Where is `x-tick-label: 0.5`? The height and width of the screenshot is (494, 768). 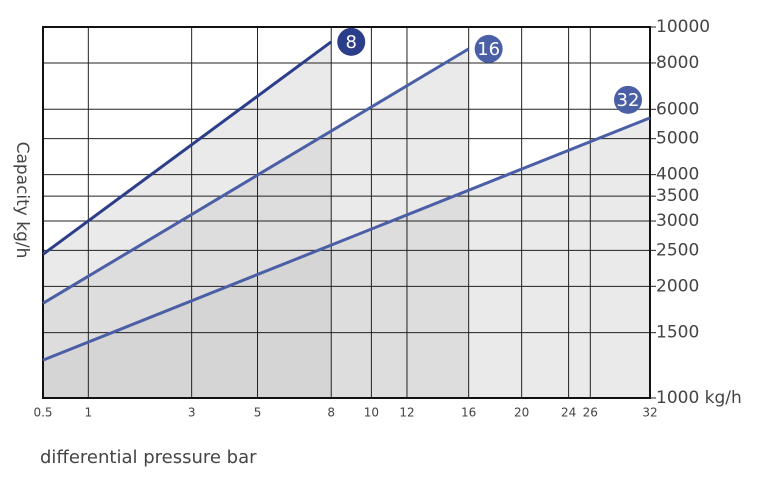 x-tick-label: 0.5 is located at coordinates (42, 413).